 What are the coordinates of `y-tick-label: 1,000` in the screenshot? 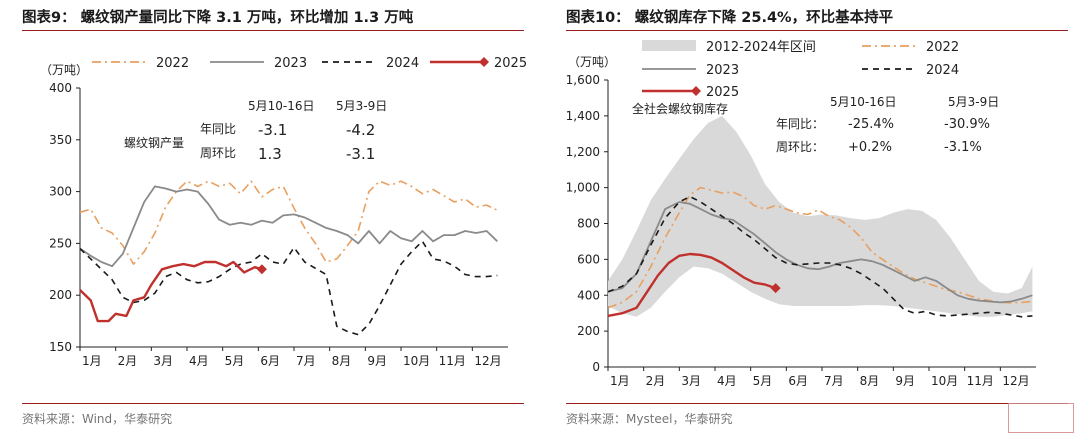 It's located at (583, 188).